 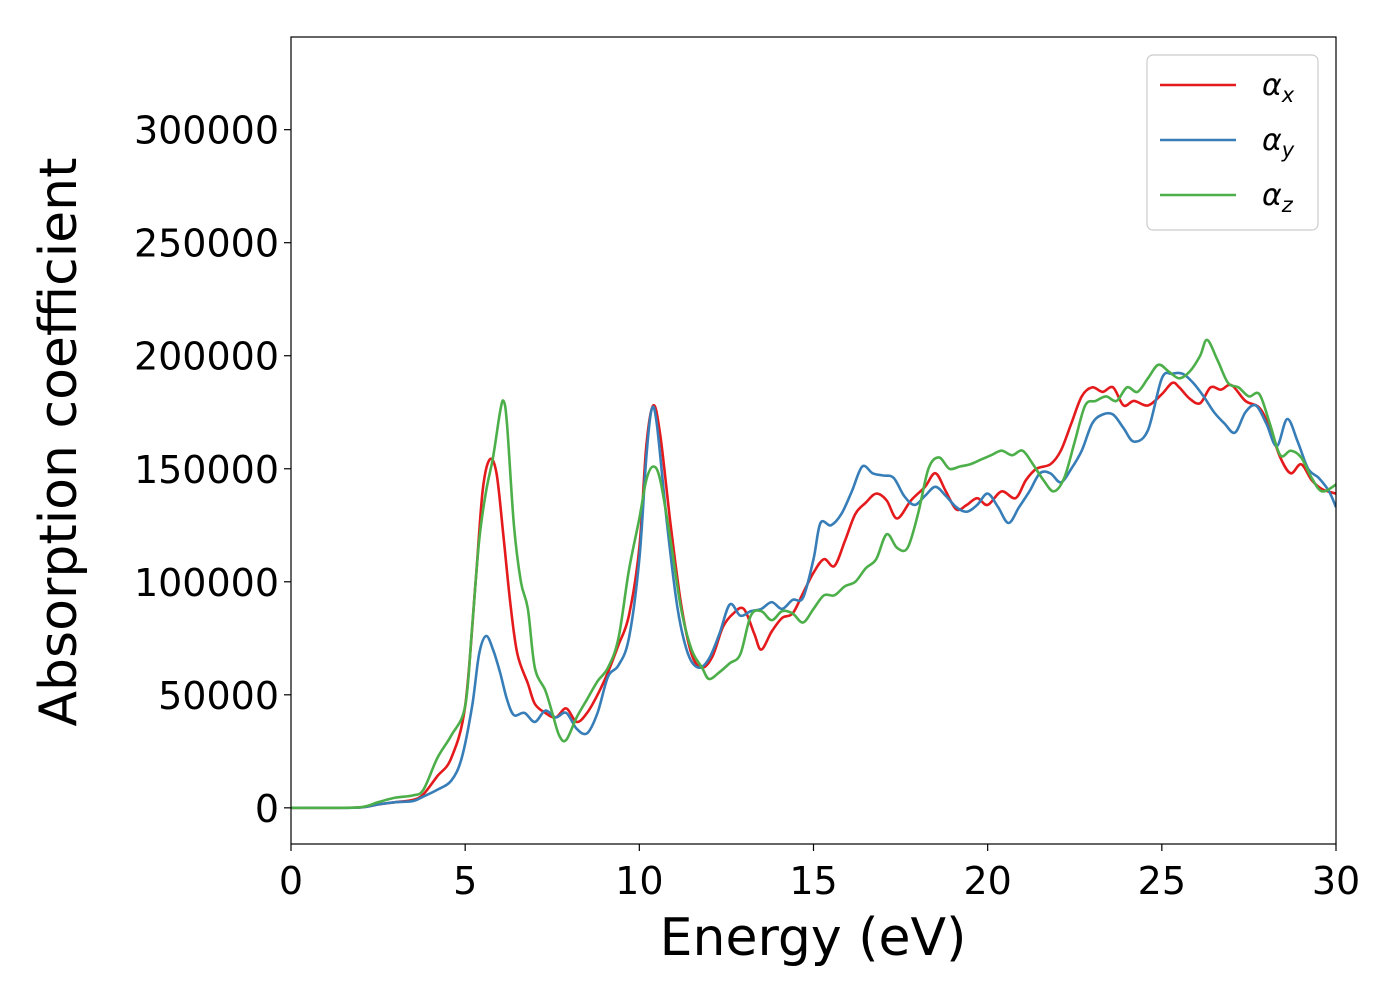 I want to click on y-tick-label: 200000, so click(x=206, y=357).